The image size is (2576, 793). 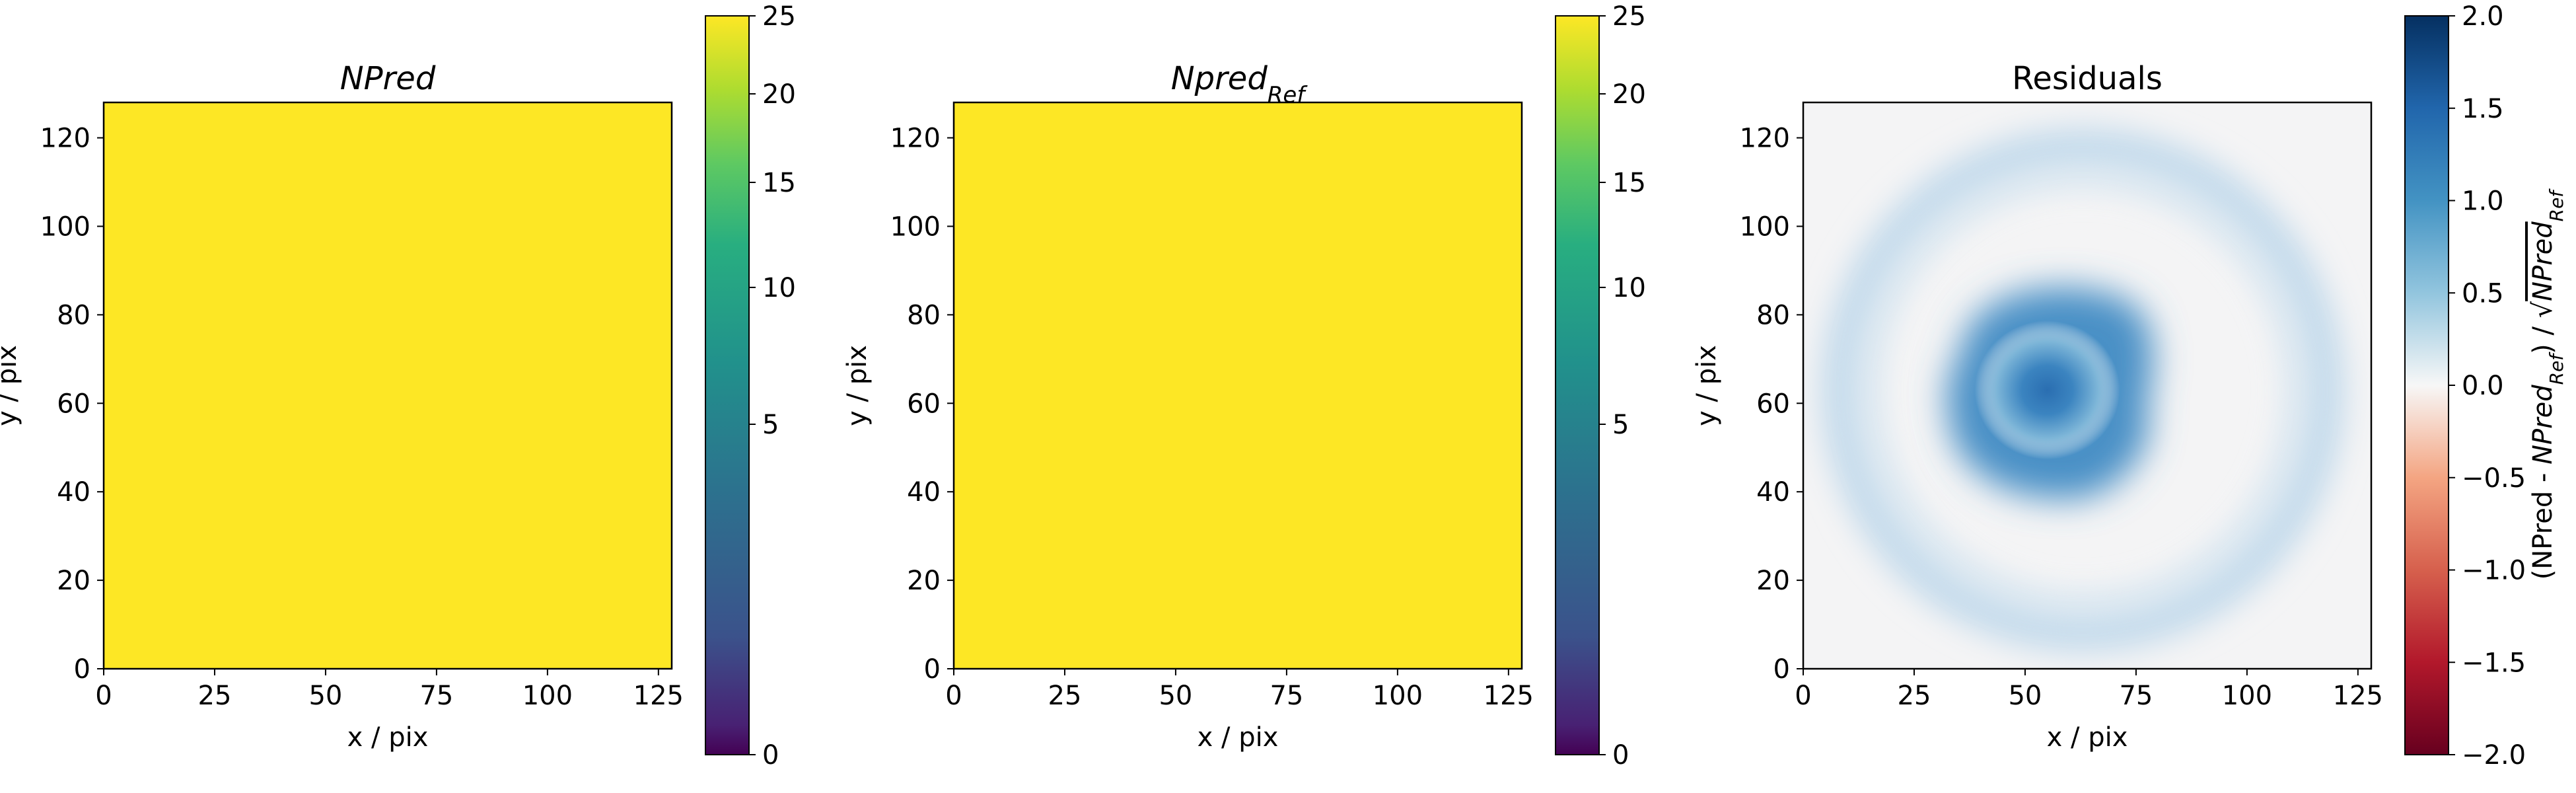 I want to click on panel-title: NpredRef, so click(x=1239, y=84).